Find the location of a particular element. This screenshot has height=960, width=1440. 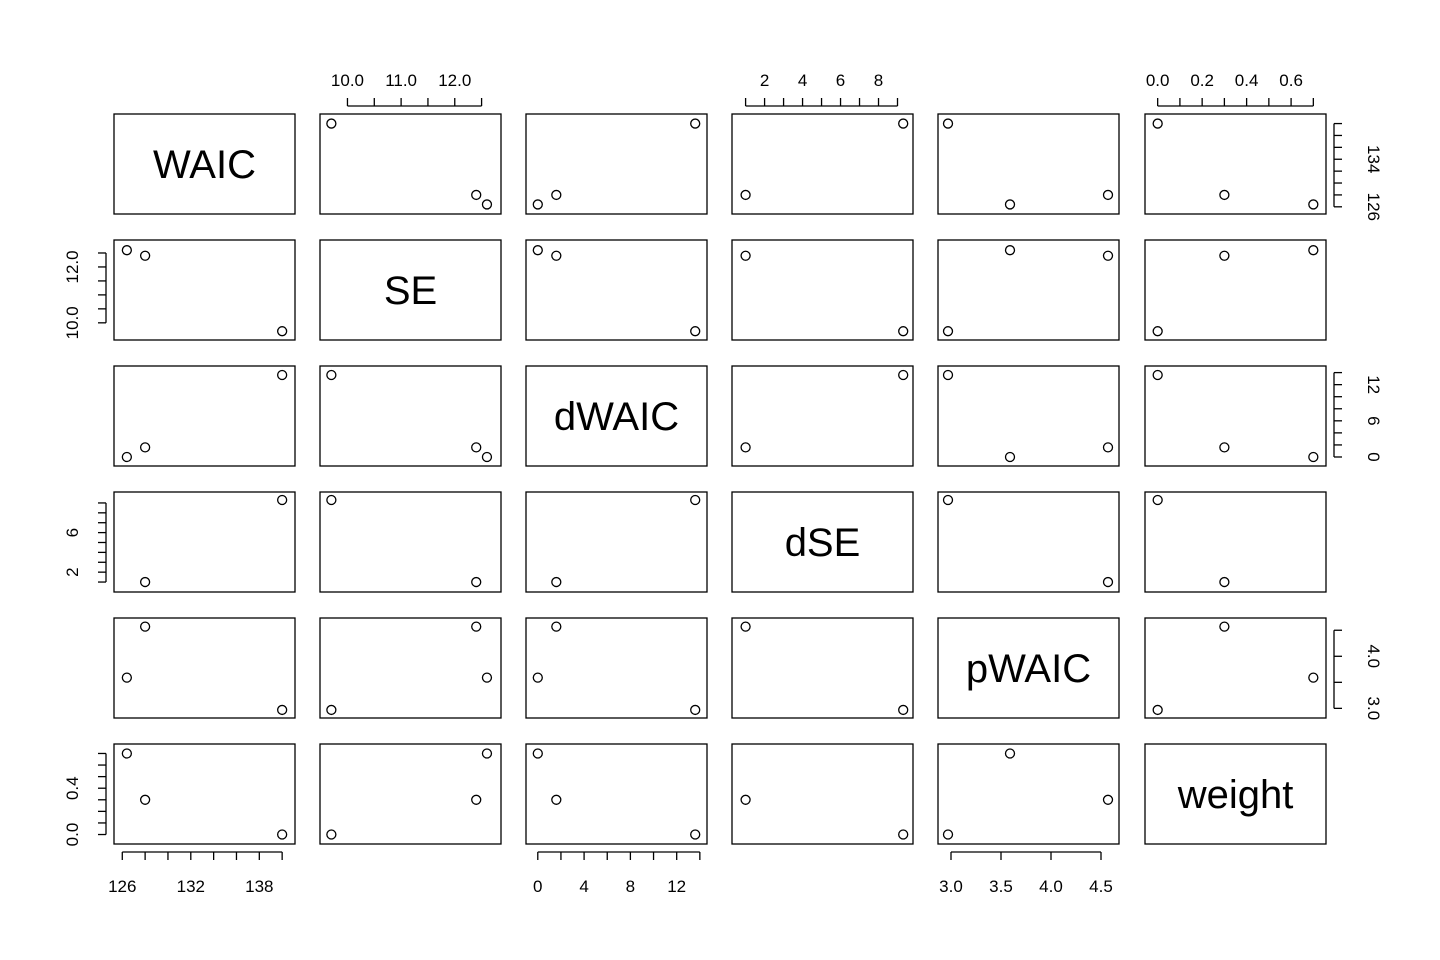

tick-label-weight-0: 0.0 is located at coordinates (1158, 80).